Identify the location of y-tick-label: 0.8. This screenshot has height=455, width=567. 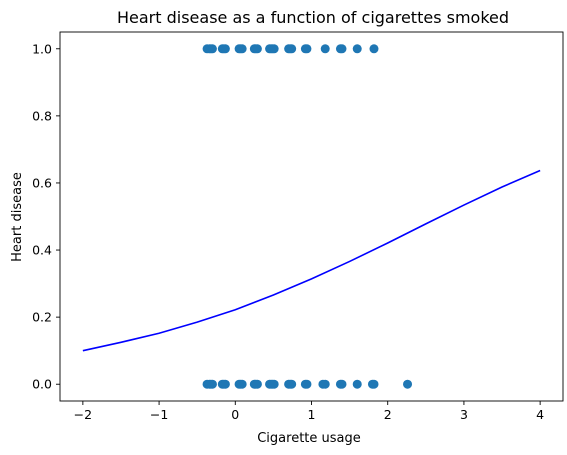
(42, 115).